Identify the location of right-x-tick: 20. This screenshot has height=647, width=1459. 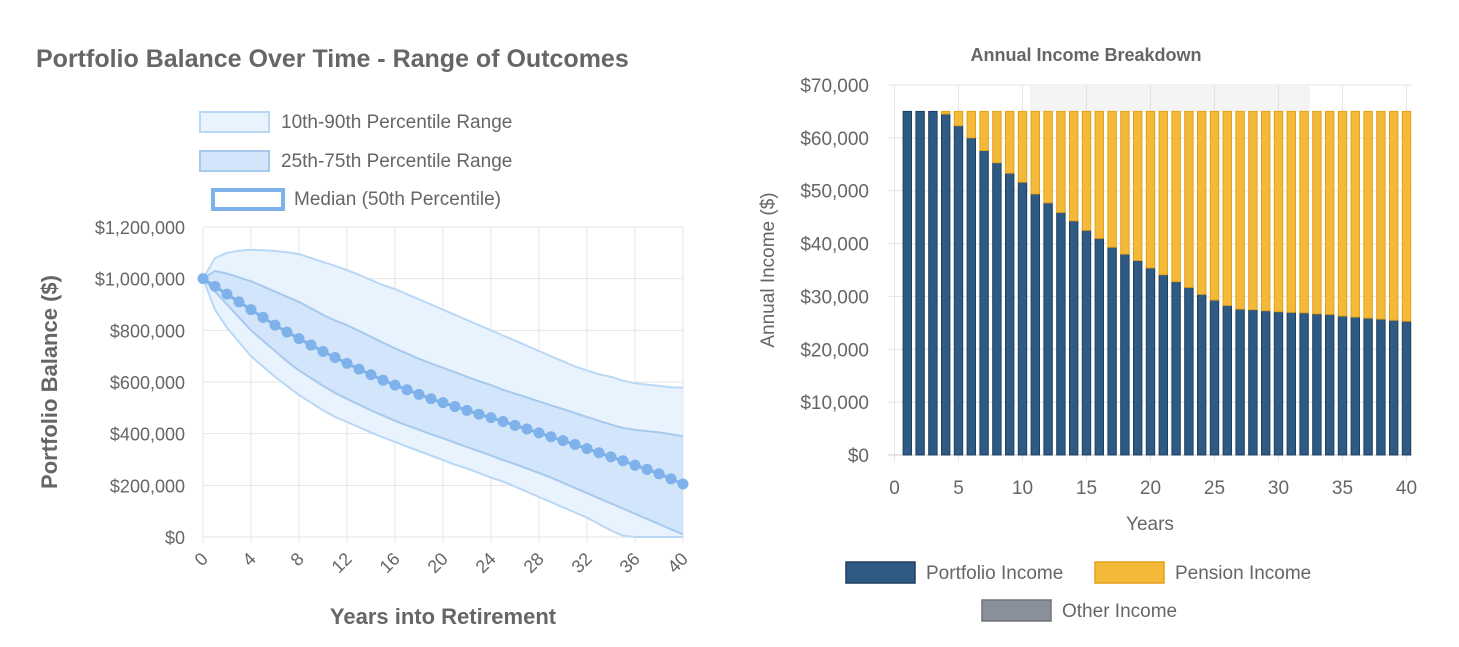
(1150, 488).